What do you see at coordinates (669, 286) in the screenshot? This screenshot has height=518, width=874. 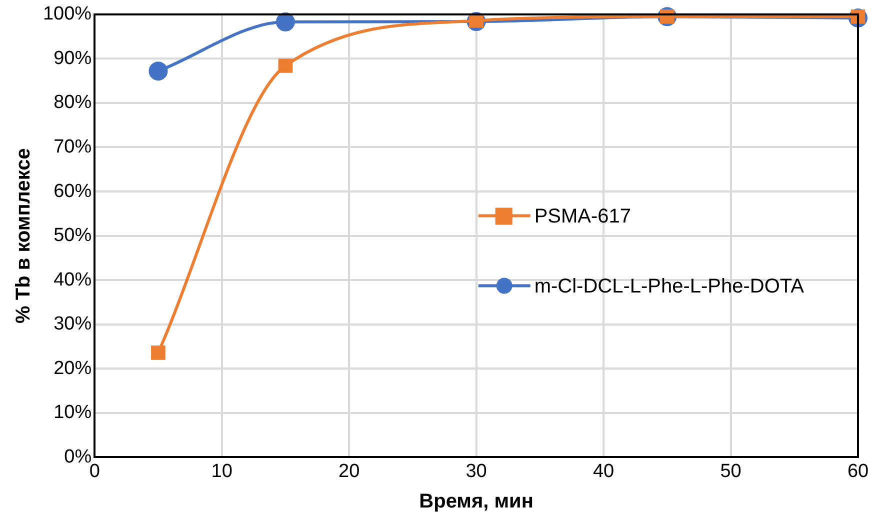 I see `legend-label: m-Cl-DCL-L-Phe-L-Phe-DOTA` at bounding box center [669, 286].